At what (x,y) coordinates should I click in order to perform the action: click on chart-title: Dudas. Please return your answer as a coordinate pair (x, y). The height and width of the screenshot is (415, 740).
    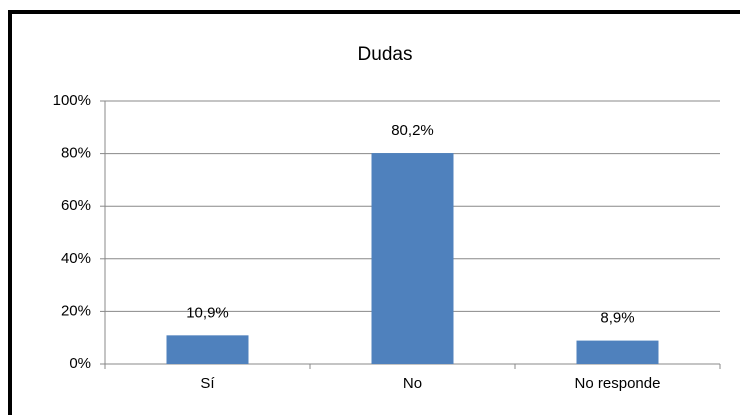
    Looking at the image, I should click on (385, 54).